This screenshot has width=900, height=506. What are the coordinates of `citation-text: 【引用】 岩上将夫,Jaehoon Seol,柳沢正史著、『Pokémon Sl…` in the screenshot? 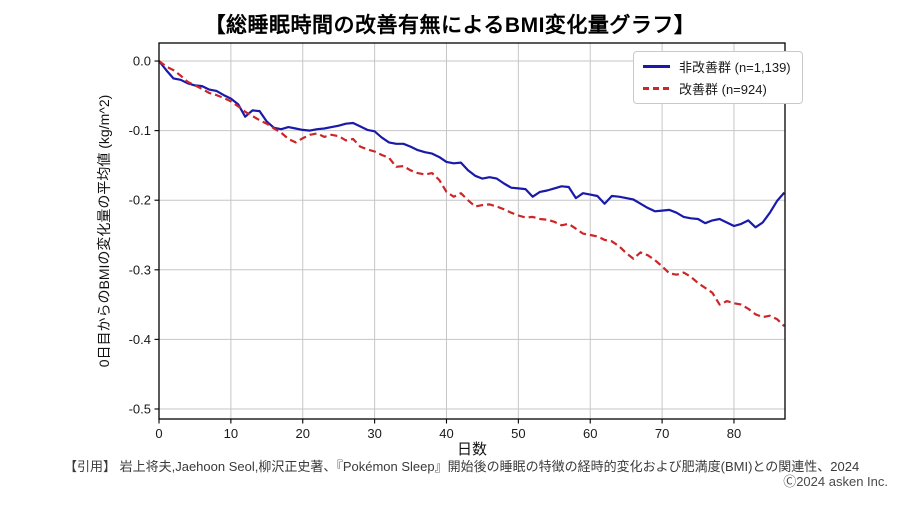 It's located at (462, 466).